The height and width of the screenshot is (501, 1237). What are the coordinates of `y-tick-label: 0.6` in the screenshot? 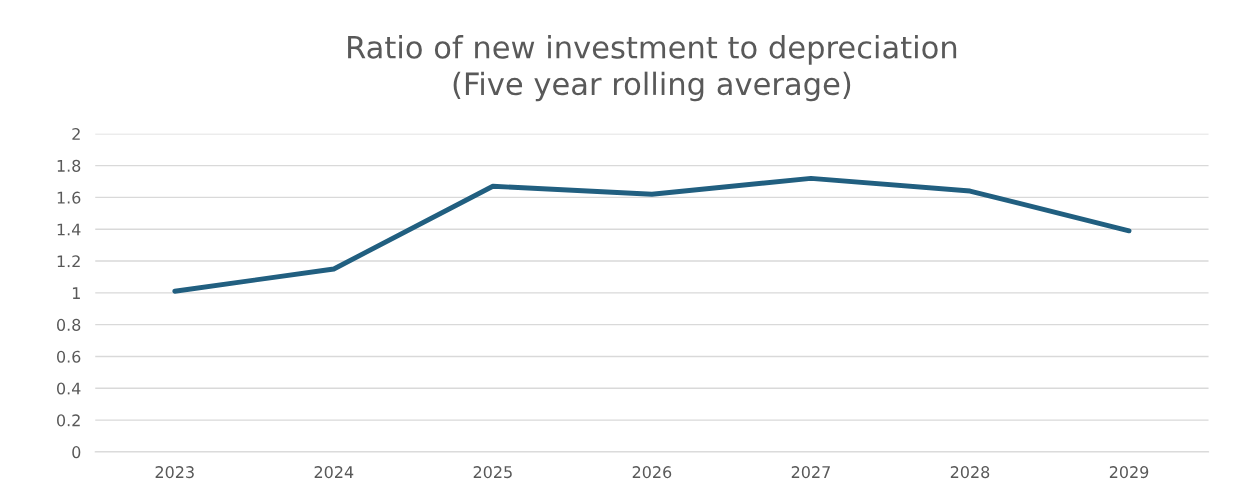 It's located at (69, 356).